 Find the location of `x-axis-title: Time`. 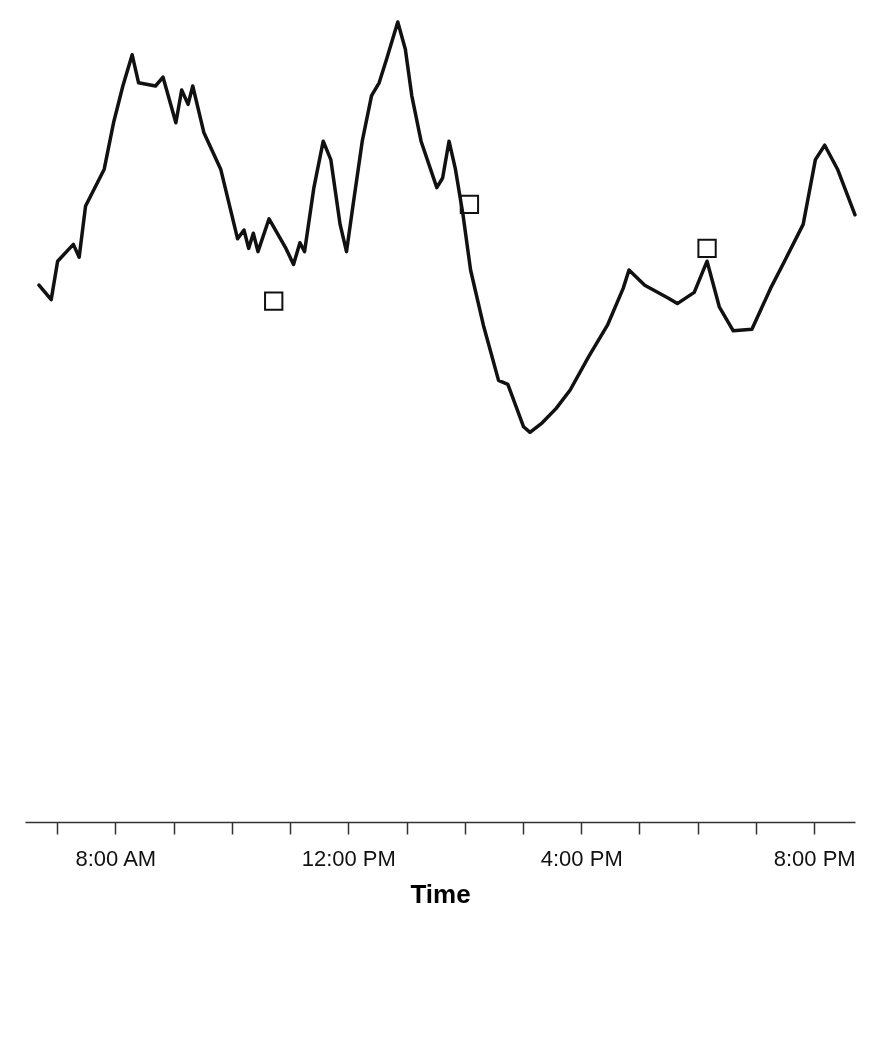

x-axis-title: Time is located at coordinates (440, 893).